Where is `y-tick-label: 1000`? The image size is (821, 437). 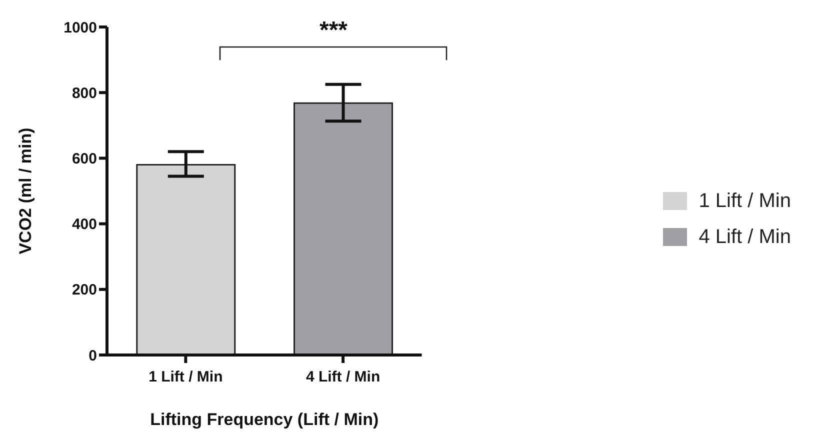
y-tick-label: 1000 is located at coordinates (80, 27).